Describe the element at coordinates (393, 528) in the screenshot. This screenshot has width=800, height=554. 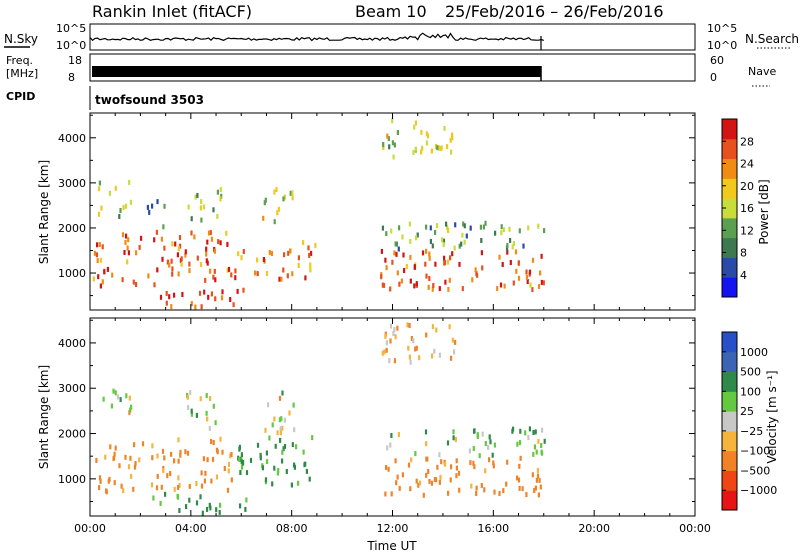
I see `x-tick-label: 12:00` at that location.